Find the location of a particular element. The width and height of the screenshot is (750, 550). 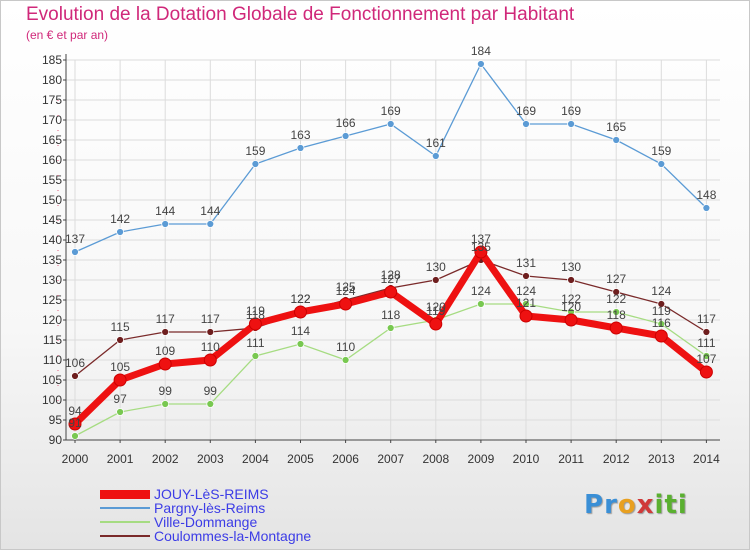

legend-label: Ville-Dommange is located at coordinates (206, 522).